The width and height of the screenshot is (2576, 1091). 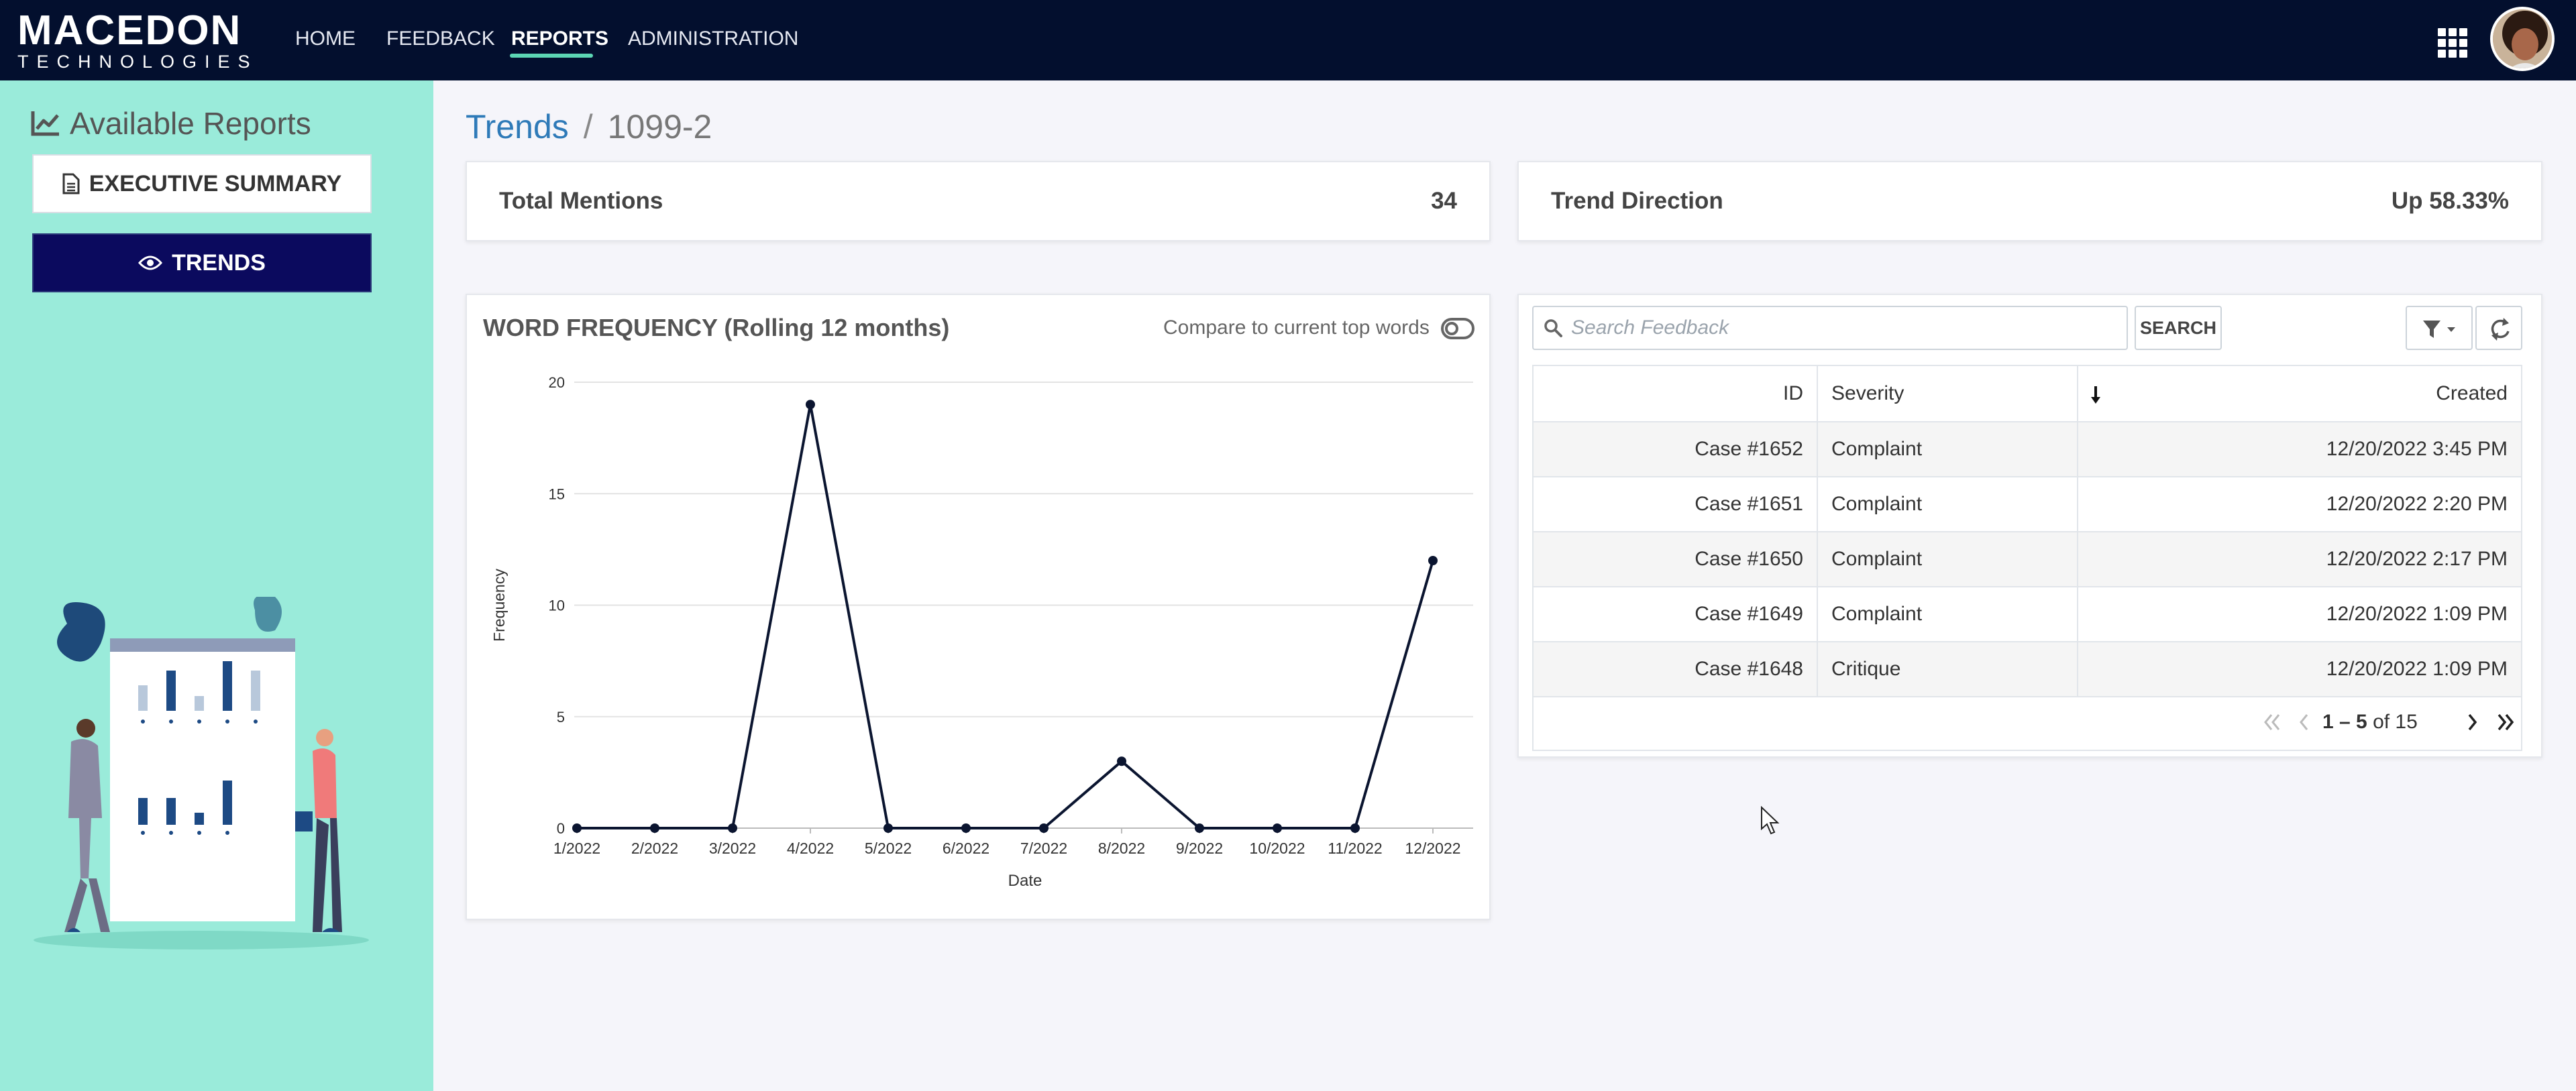 What do you see at coordinates (978, 201) in the screenshot?
I see `total-mentions-card: Total Mentions 34` at bounding box center [978, 201].